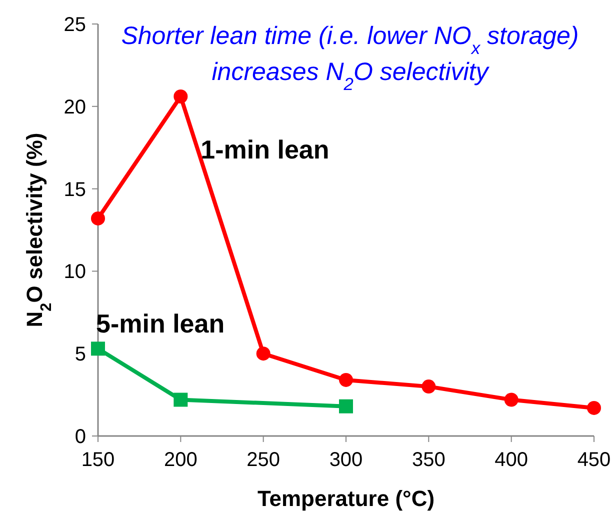 The image size is (614, 514). I want to click on y-tick-label: 10, so click(75, 272).